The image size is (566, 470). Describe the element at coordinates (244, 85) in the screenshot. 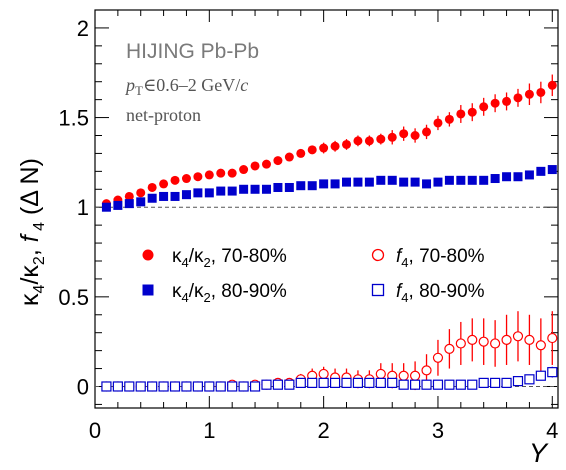

I see `pt-unit-c: c` at that location.